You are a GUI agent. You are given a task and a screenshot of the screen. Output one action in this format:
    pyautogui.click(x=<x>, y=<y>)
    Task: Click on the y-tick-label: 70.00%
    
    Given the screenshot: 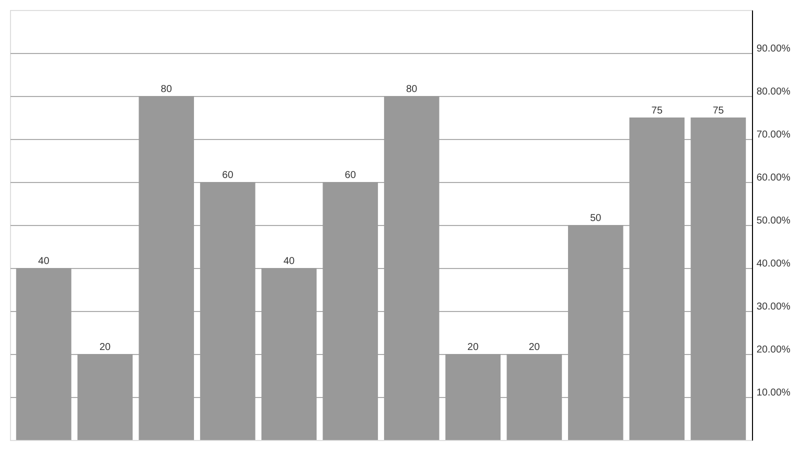 What is the action you would take?
    pyautogui.click(x=773, y=135)
    